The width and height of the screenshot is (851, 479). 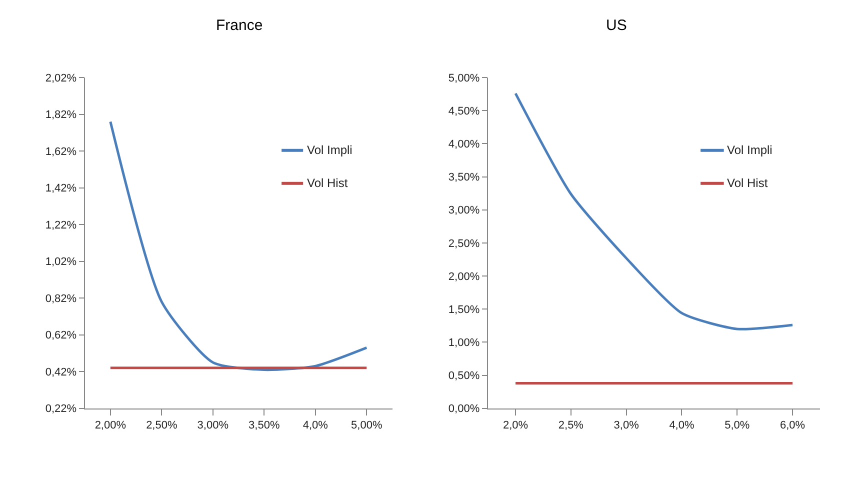 I want to click on y-tick-label: 0,62%, so click(x=61, y=336).